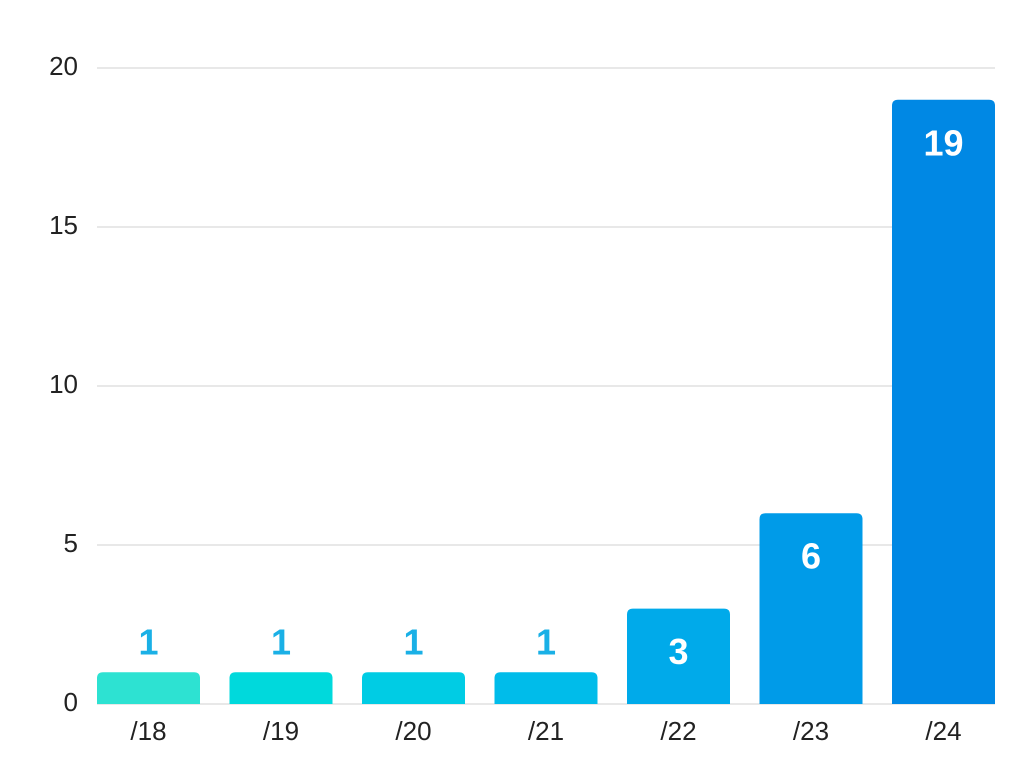  I want to click on x-tick-label: /21, so click(546, 731).